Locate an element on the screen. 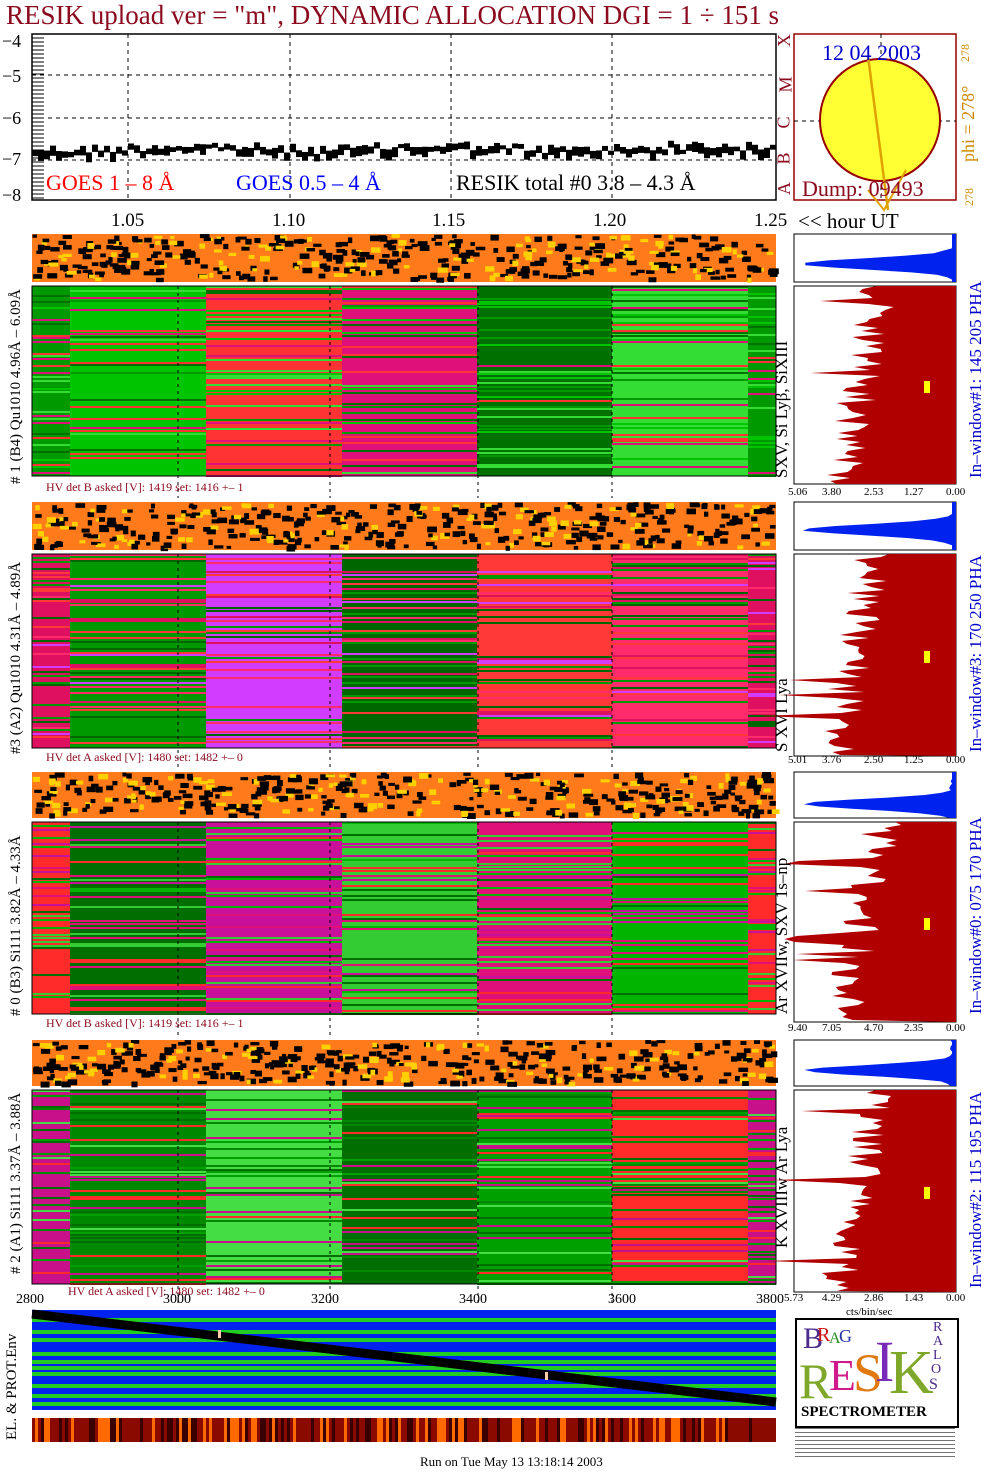 The height and width of the screenshot is (1476, 1004). window-label: In–window#2: 115 195 PHA is located at coordinates (975, 1189).